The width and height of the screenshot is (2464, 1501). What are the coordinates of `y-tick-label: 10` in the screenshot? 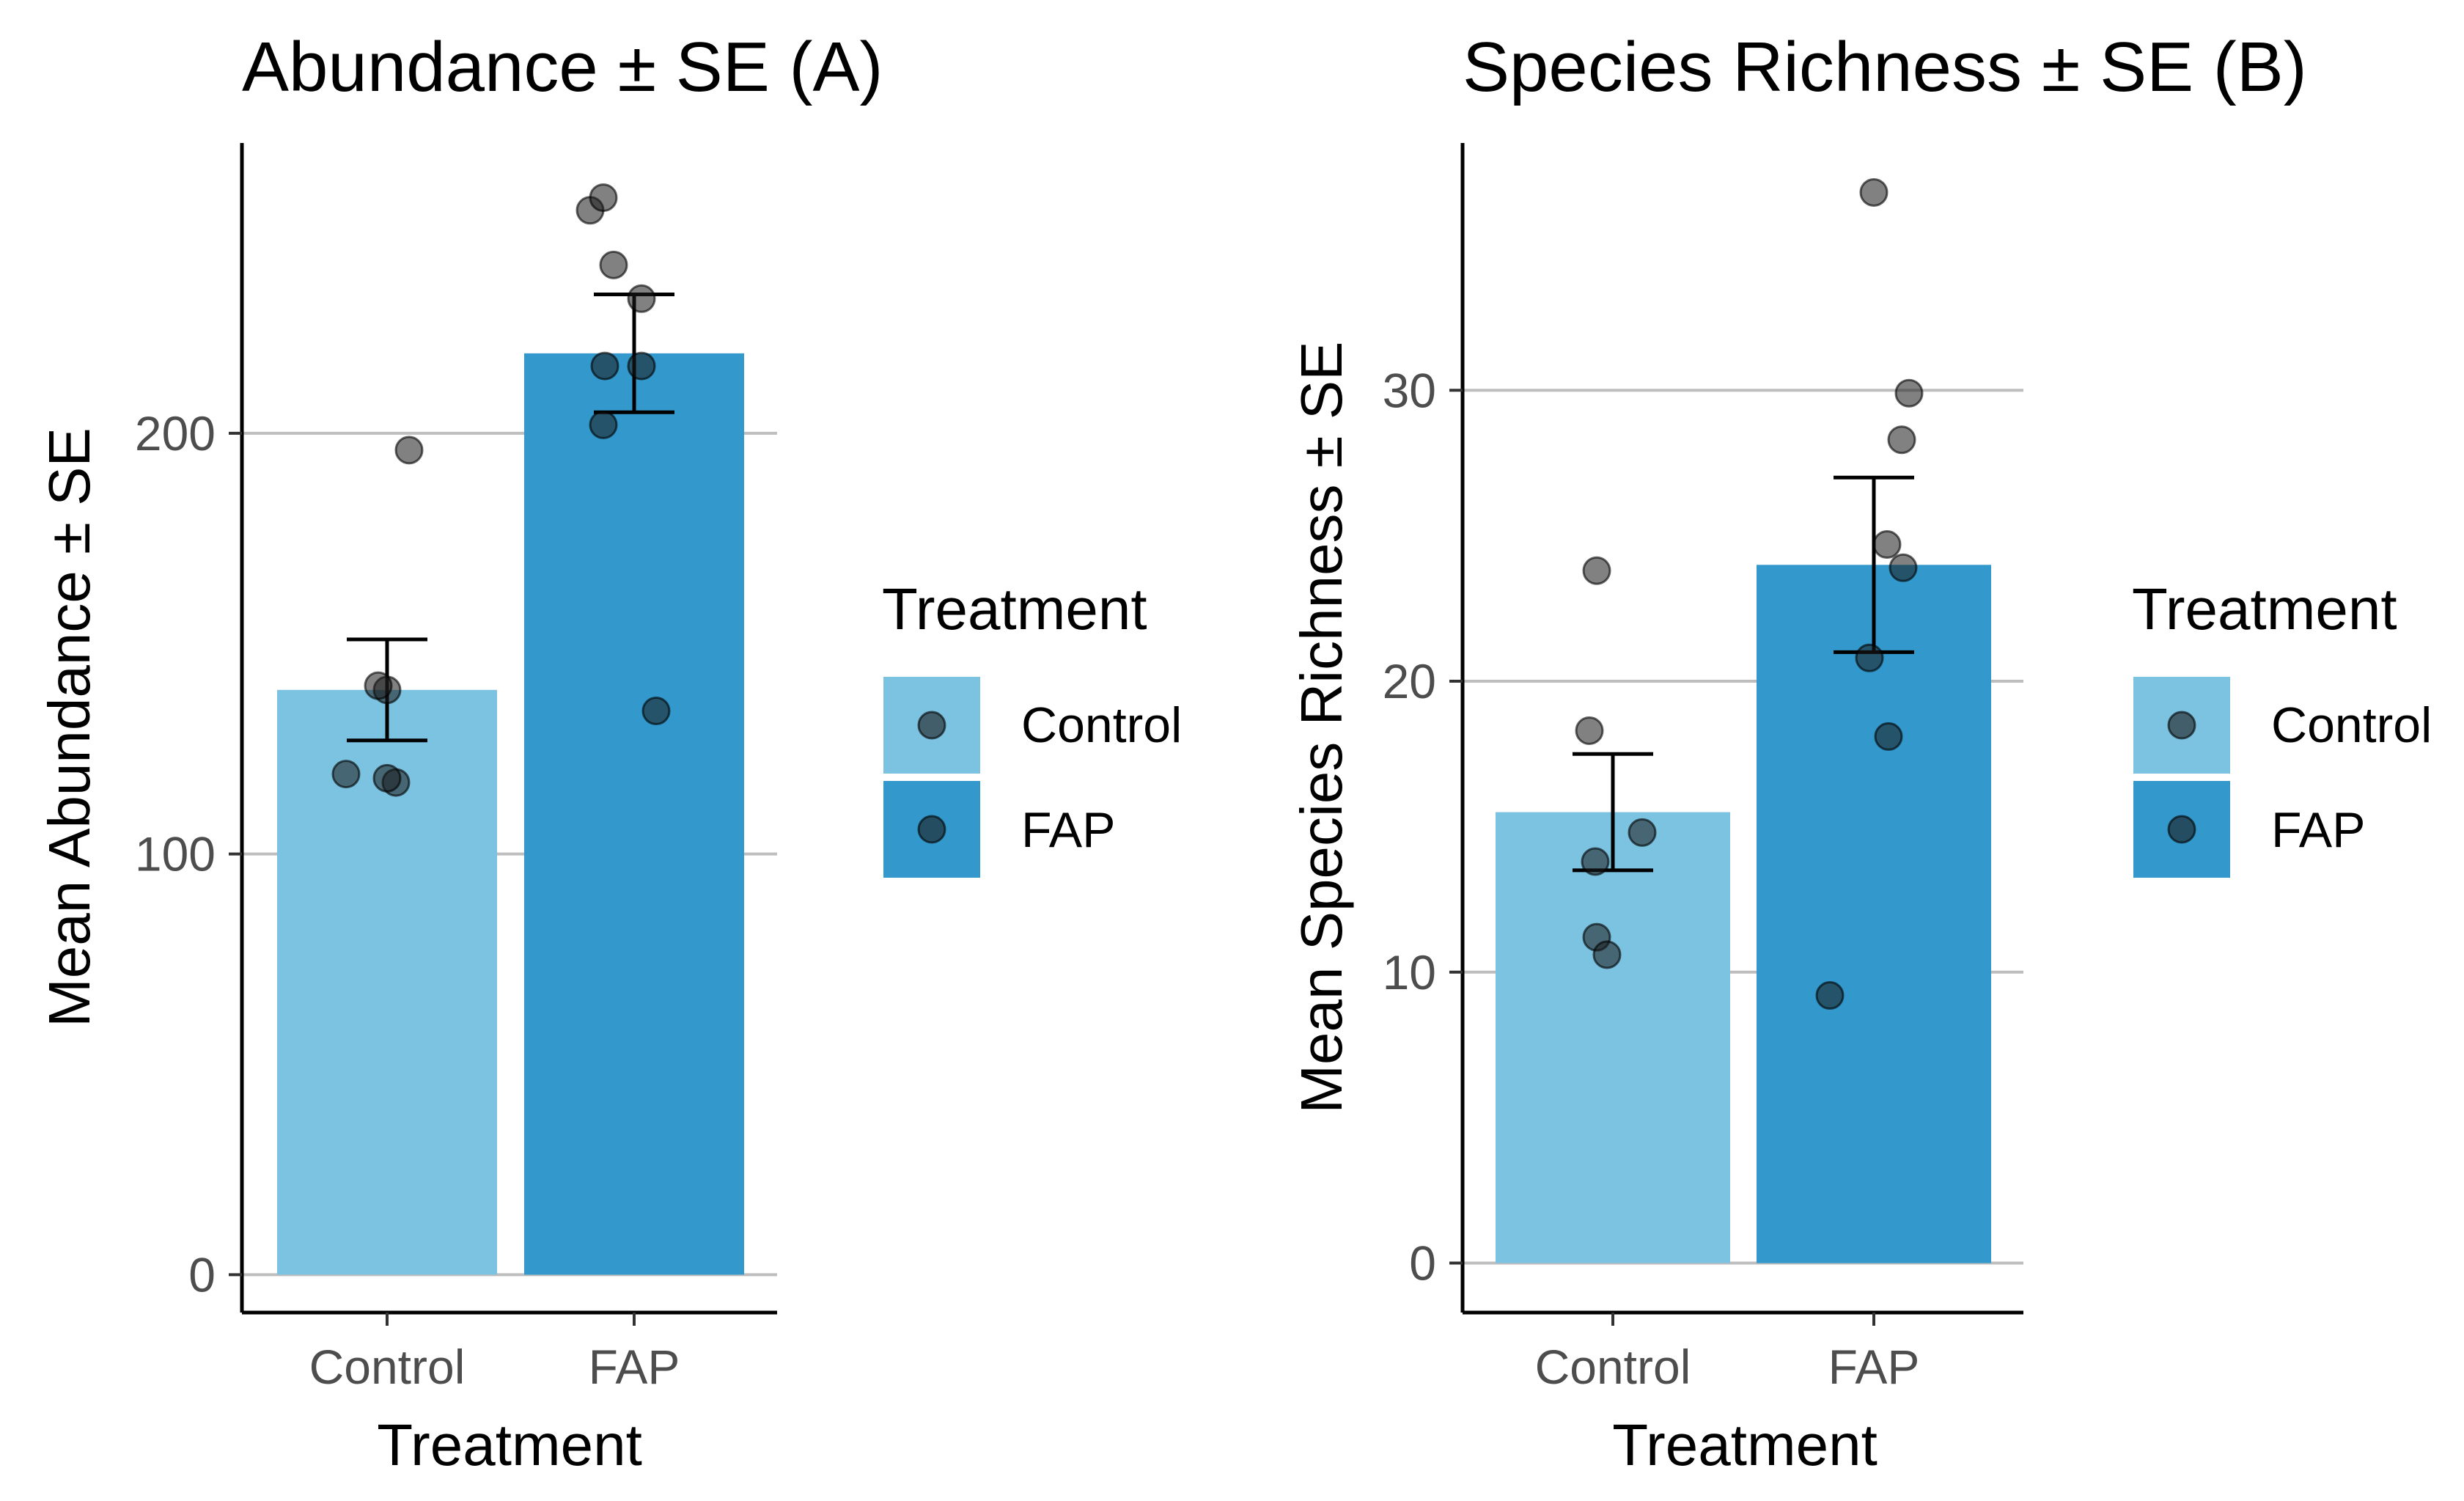 It's located at (1409, 972).